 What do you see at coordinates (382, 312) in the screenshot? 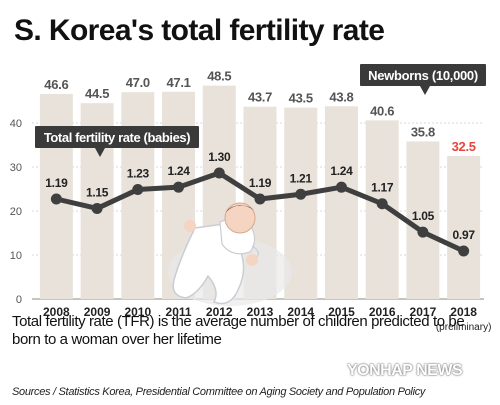
I see `x-tick-label: 2016` at bounding box center [382, 312].